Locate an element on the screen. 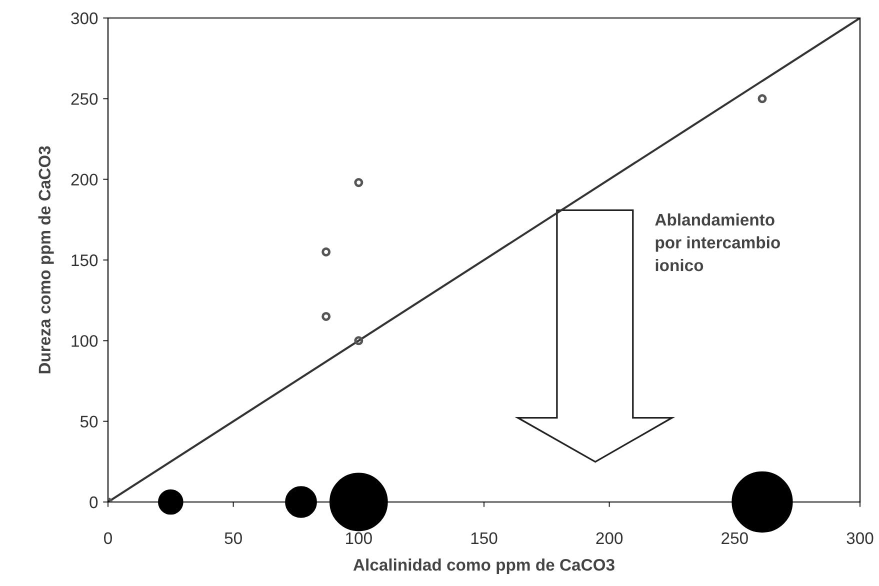 Image resolution: width=879 pixels, height=586 pixels. x-tick-label: 100 is located at coordinates (359, 538).